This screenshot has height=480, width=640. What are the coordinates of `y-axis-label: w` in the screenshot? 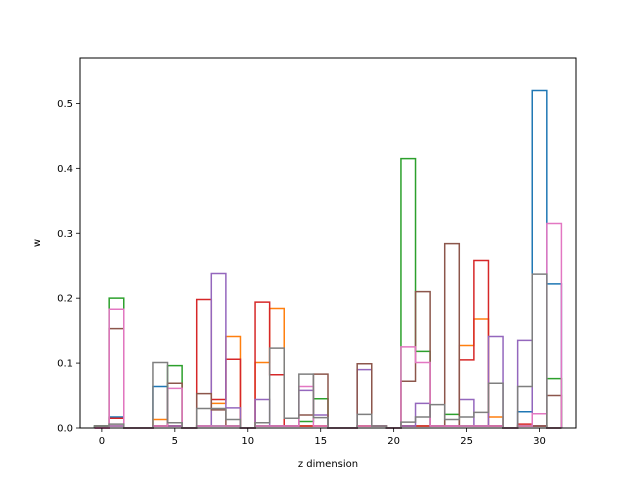 It's located at (37, 243).